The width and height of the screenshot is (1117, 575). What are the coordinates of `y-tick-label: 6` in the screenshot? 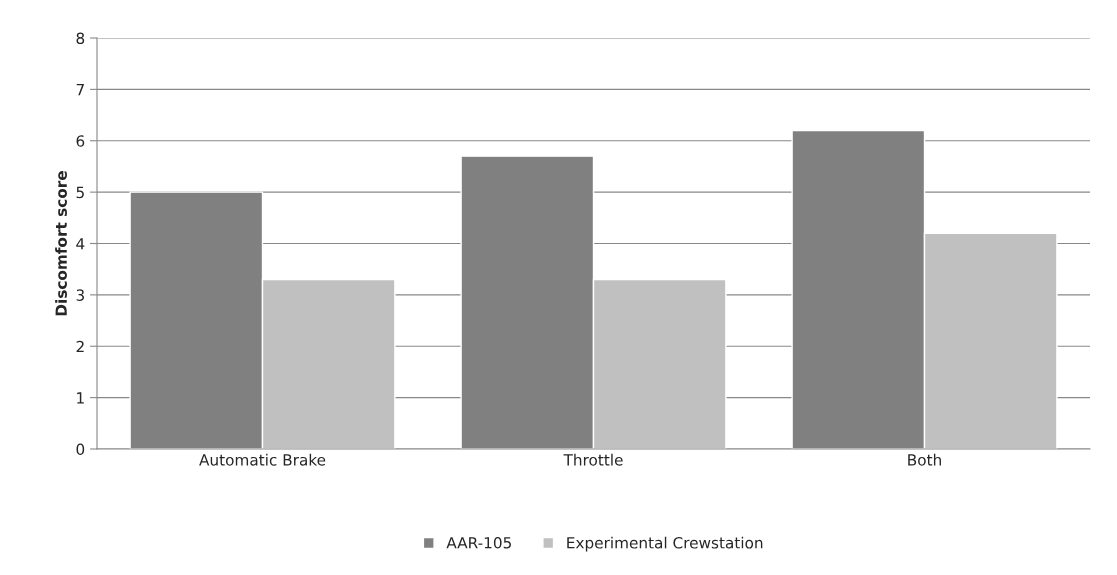 It's located at (80, 141).